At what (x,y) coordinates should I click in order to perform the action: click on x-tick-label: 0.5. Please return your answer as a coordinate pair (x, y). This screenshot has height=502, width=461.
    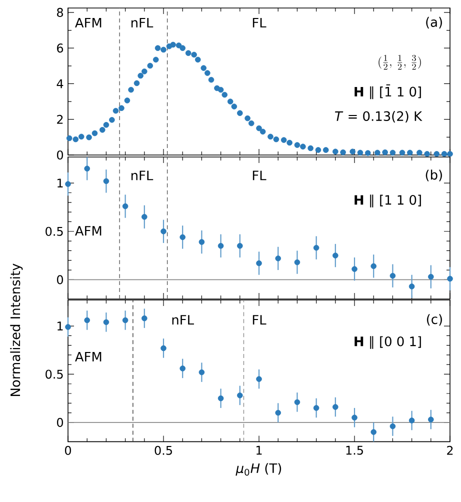
    Looking at the image, I should click on (163, 450).